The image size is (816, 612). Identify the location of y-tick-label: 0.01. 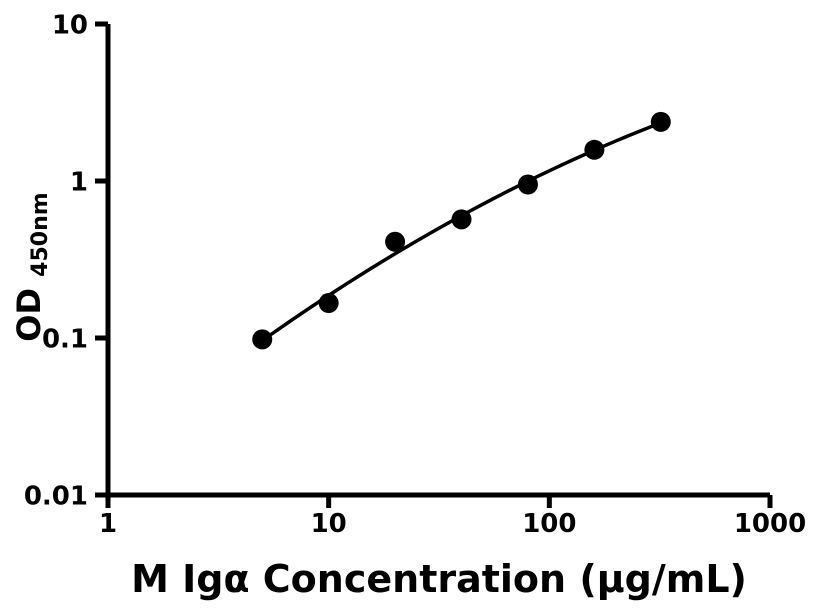
(56, 497).